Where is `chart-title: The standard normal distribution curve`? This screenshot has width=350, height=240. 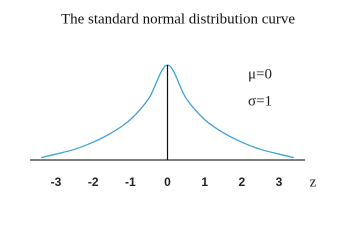 chart-title: The standard normal distribution curve is located at coordinates (178, 19).